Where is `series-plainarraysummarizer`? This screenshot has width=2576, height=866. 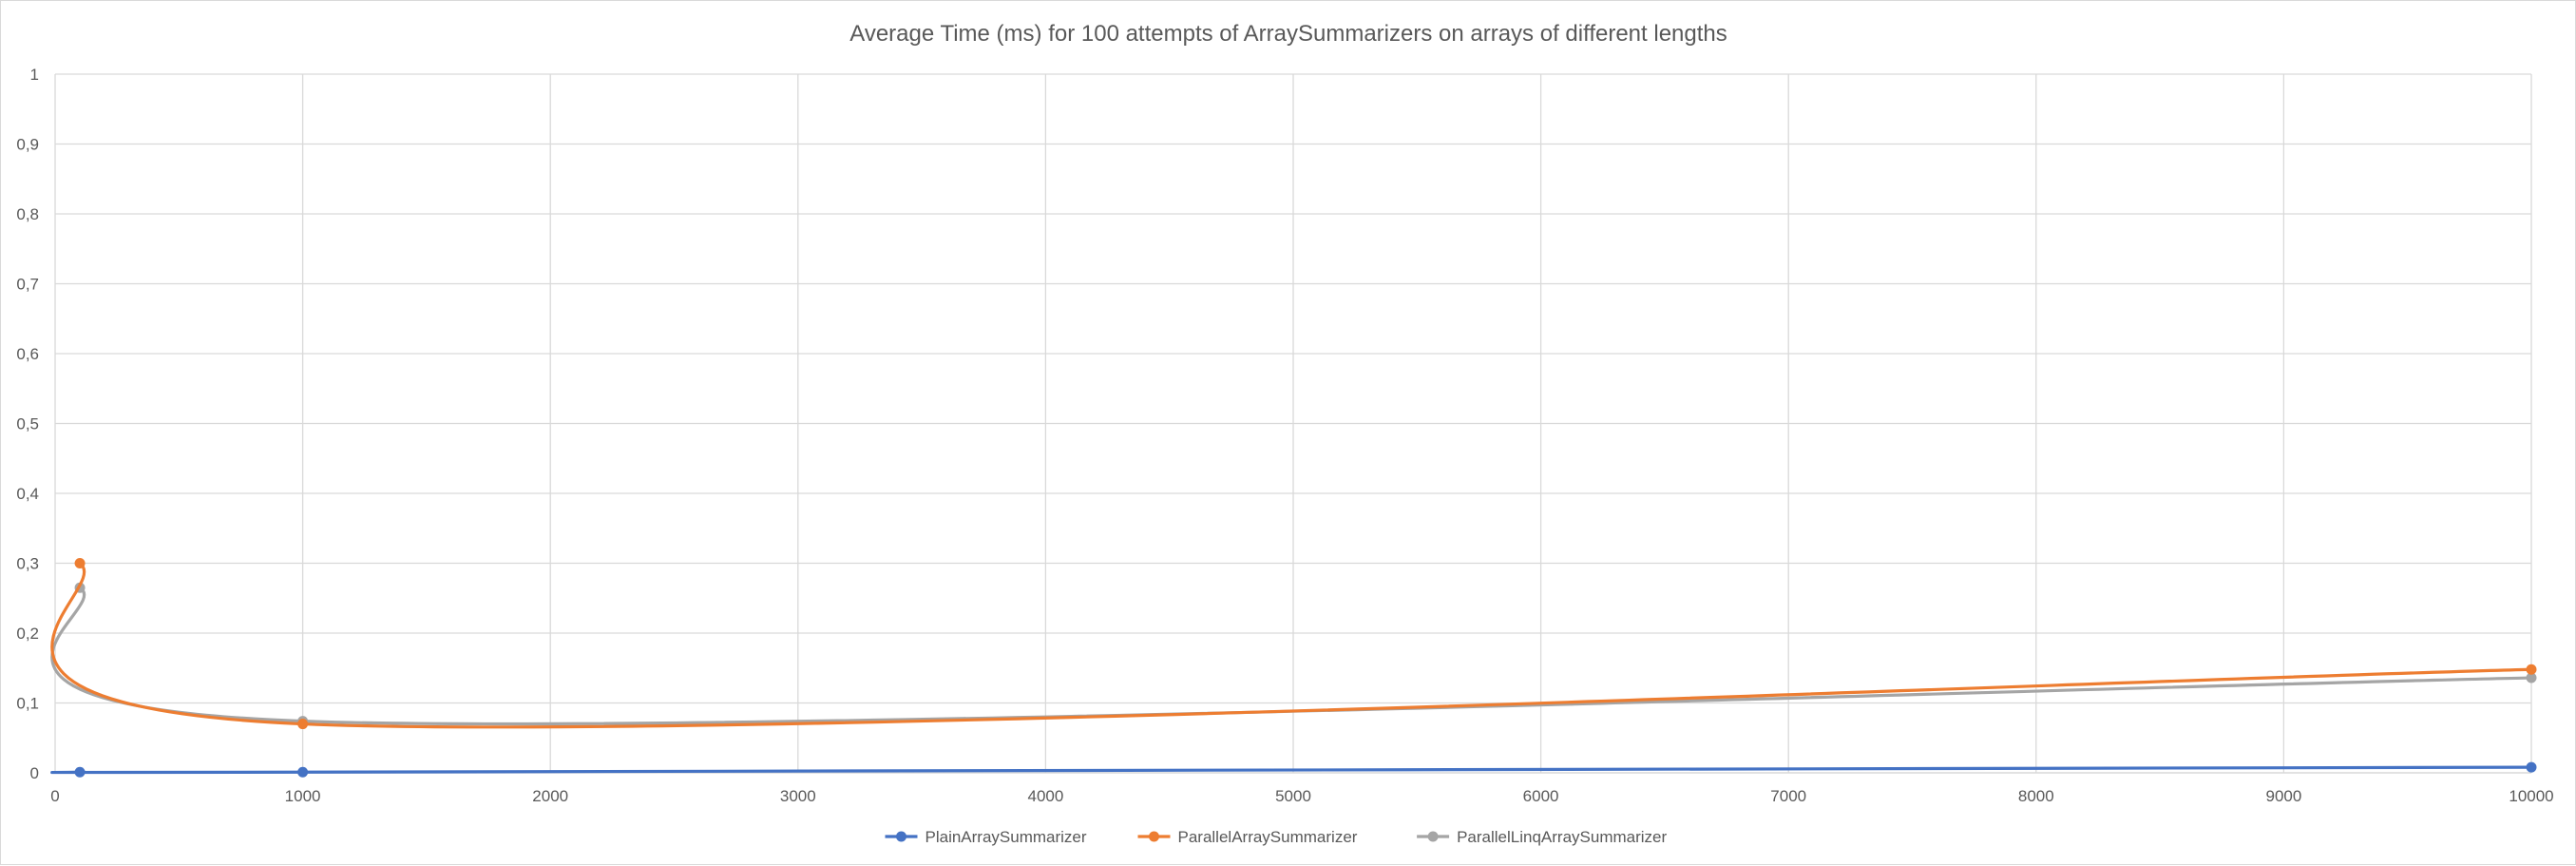 series-plainarraysummarizer is located at coordinates (1293, 770).